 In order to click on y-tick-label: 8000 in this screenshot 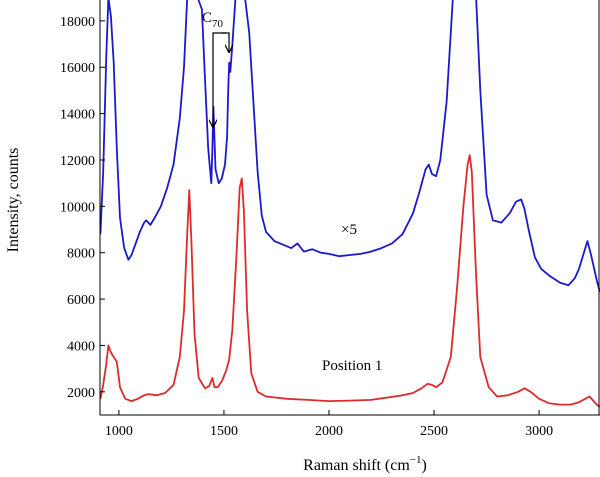, I will do `click(81, 254)`.